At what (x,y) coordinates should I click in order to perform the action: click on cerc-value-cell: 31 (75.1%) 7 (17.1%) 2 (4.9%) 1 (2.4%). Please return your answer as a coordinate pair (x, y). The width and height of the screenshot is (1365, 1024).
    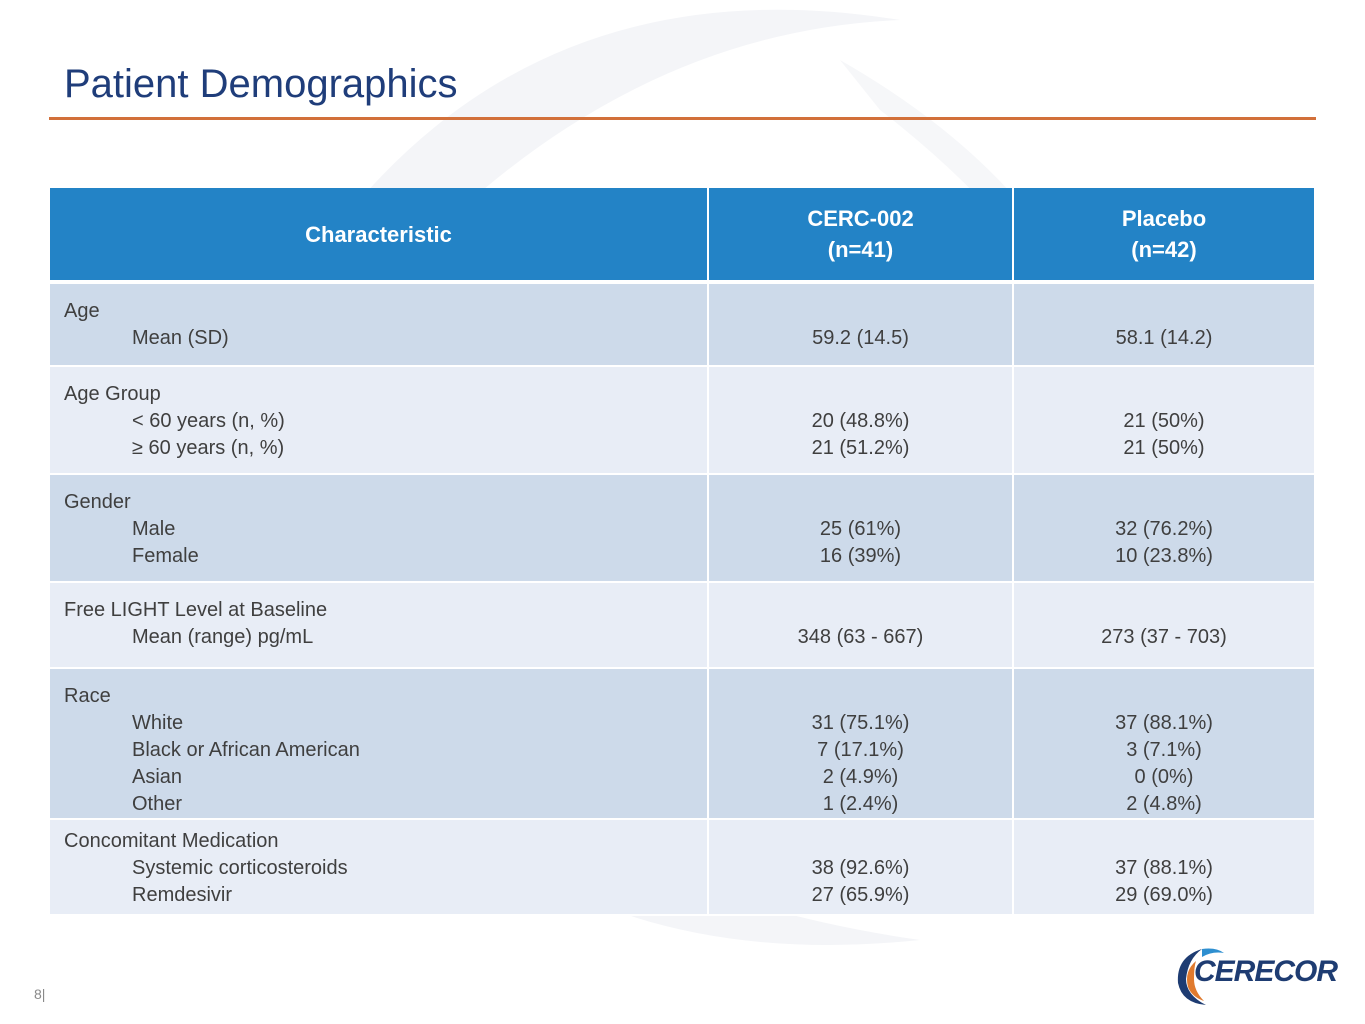
    Looking at the image, I should click on (861, 744).